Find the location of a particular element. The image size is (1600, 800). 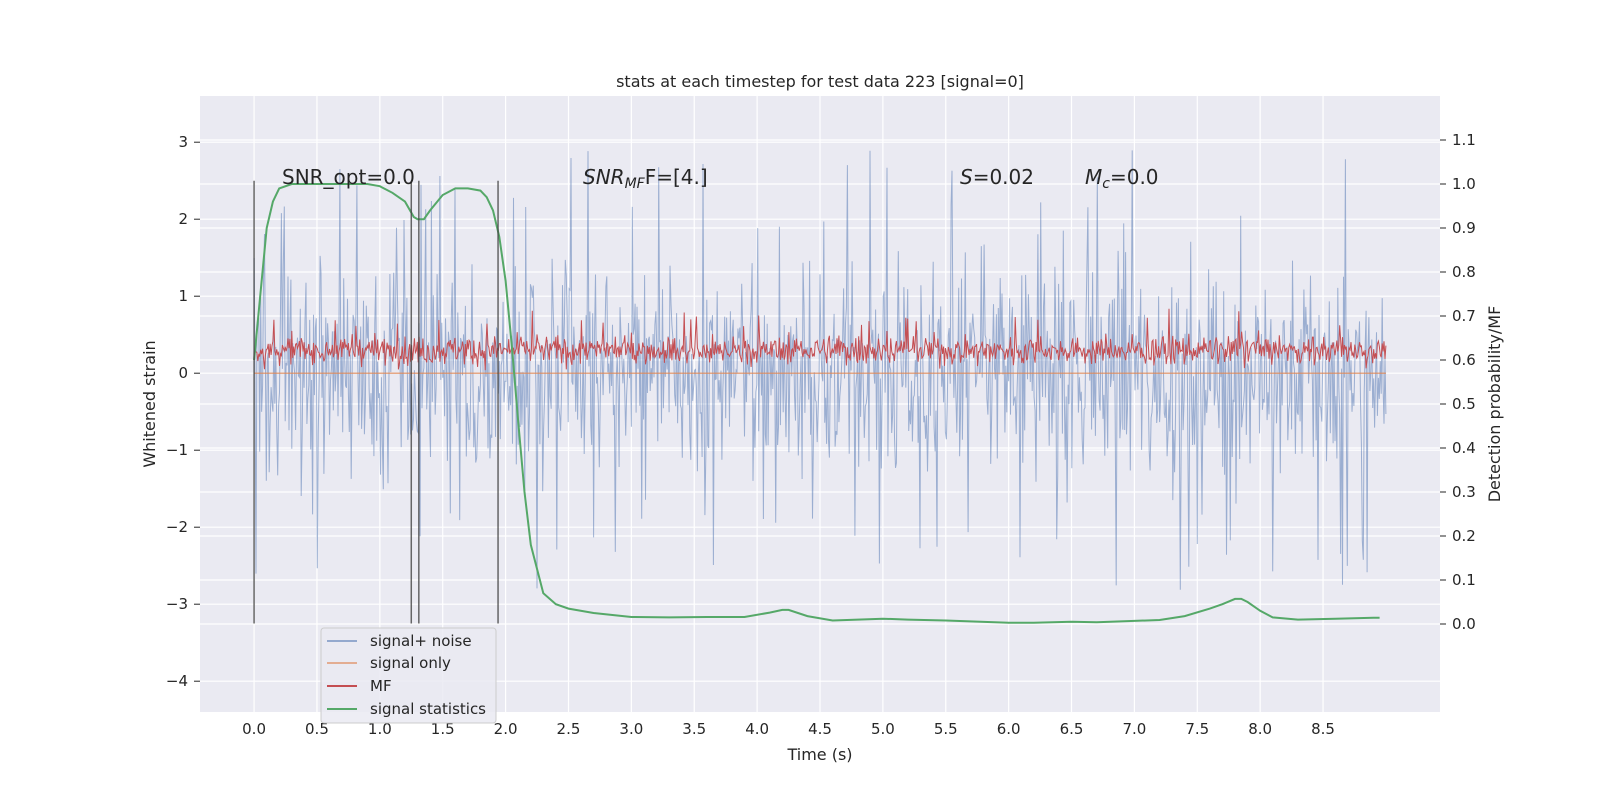

y2-tick-label: 0.1 is located at coordinates (1464, 580).